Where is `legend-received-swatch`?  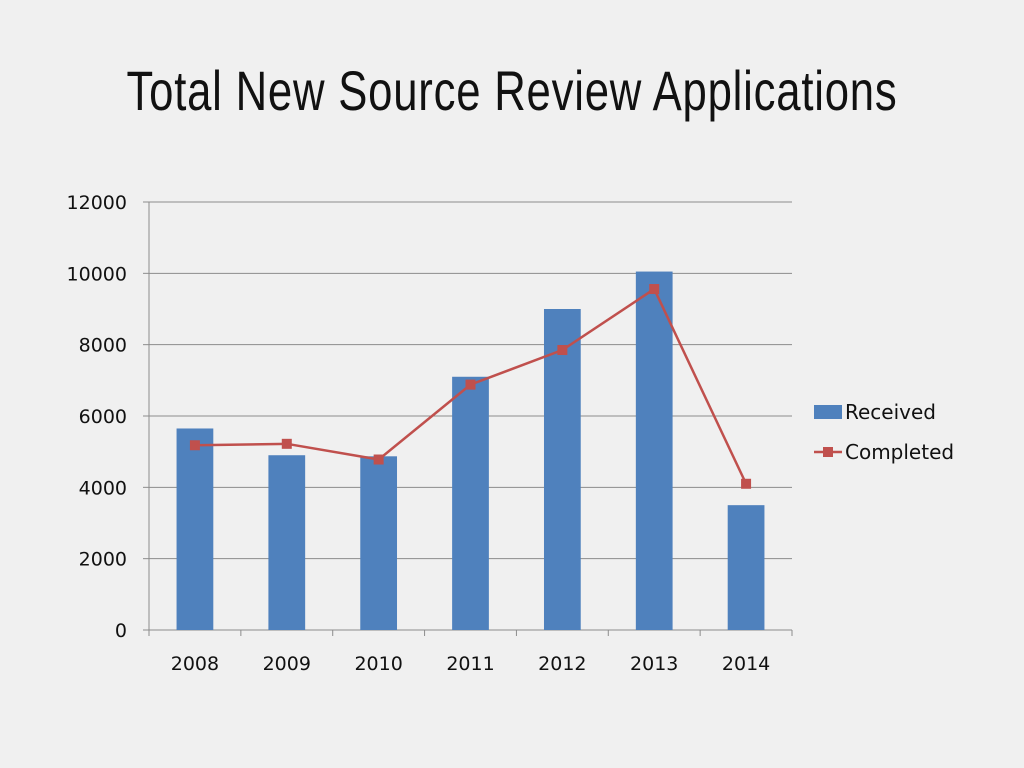 legend-received-swatch is located at coordinates (828, 412).